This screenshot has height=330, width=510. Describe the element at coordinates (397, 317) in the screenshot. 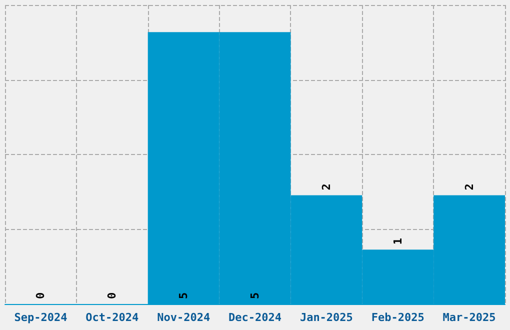

I see `x-tick-label: Feb-2025` at that location.